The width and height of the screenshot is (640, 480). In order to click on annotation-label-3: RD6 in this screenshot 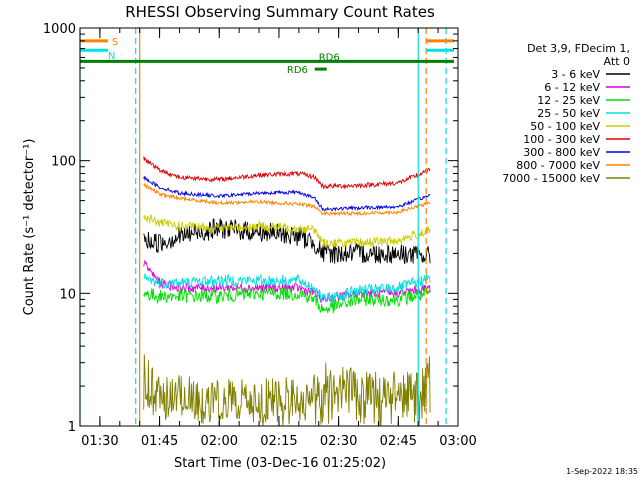, I will do `click(297, 70)`.